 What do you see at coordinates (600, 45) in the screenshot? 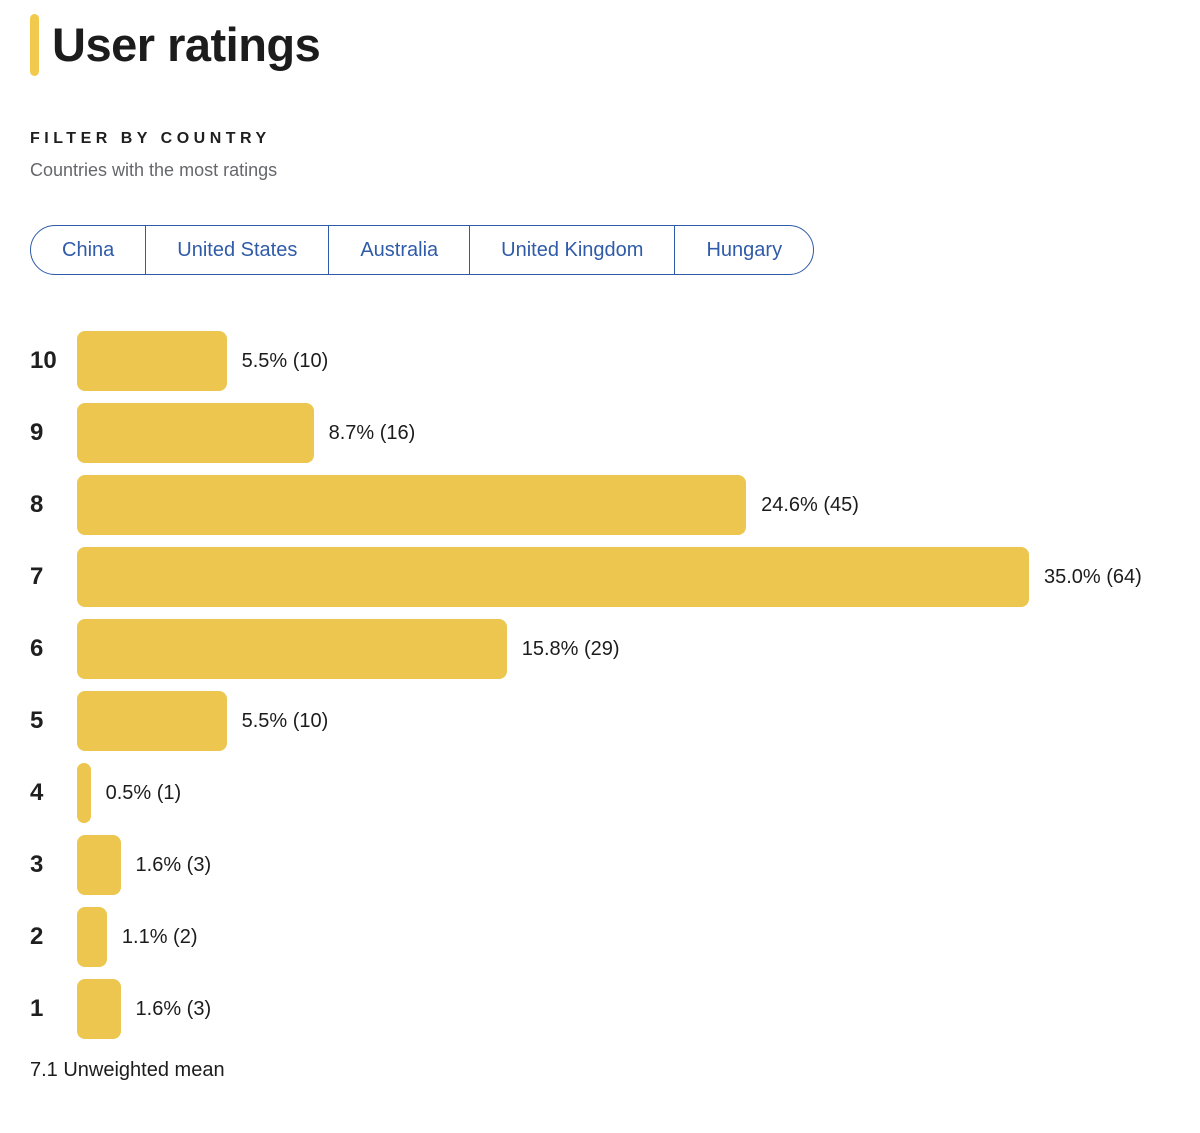
I see `page-header: User ratings` at bounding box center [600, 45].